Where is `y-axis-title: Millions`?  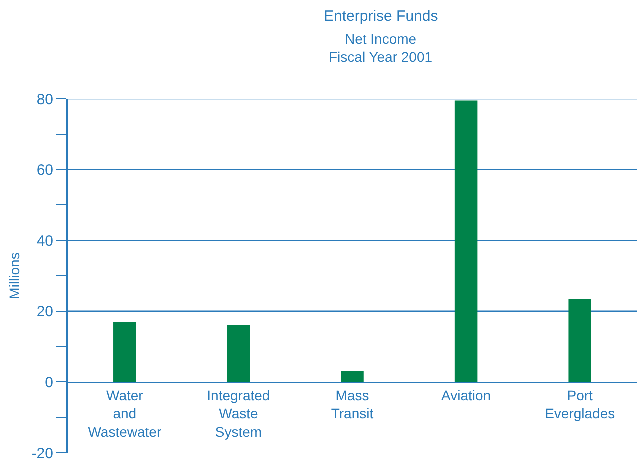
y-axis-title: Millions is located at coordinates (14, 276).